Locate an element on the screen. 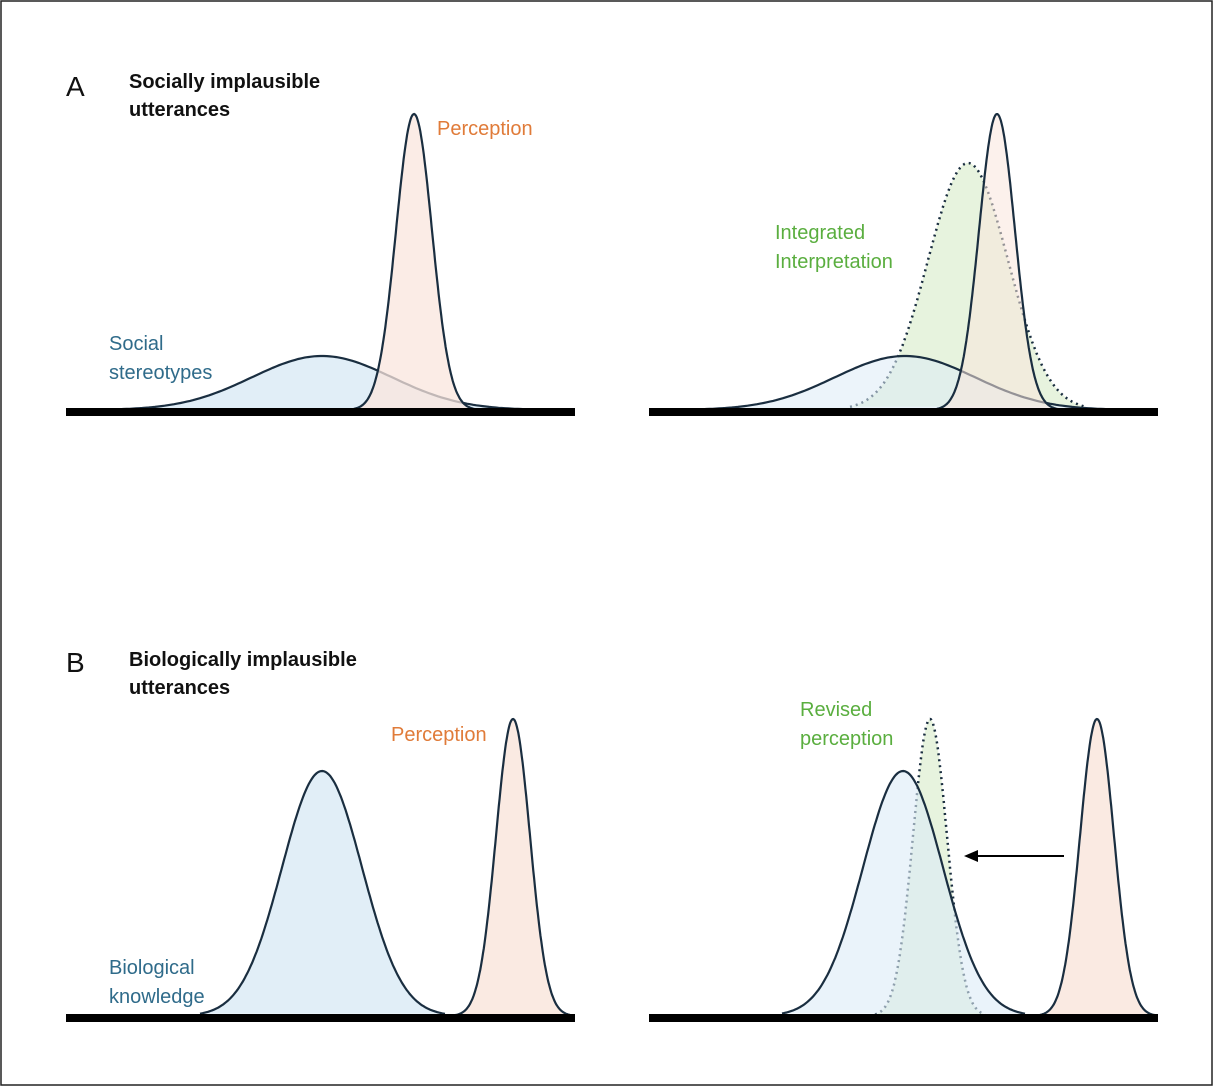  social-stereotypes-label-line1: Social is located at coordinates (136, 344).